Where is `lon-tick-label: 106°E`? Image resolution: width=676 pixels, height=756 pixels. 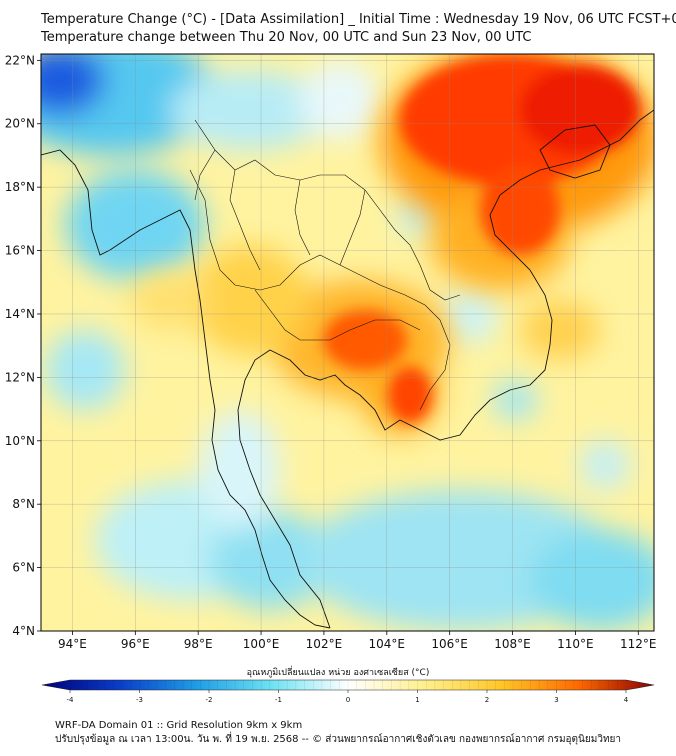 lon-tick-label: 106°E is located at coordinates (449, 644).